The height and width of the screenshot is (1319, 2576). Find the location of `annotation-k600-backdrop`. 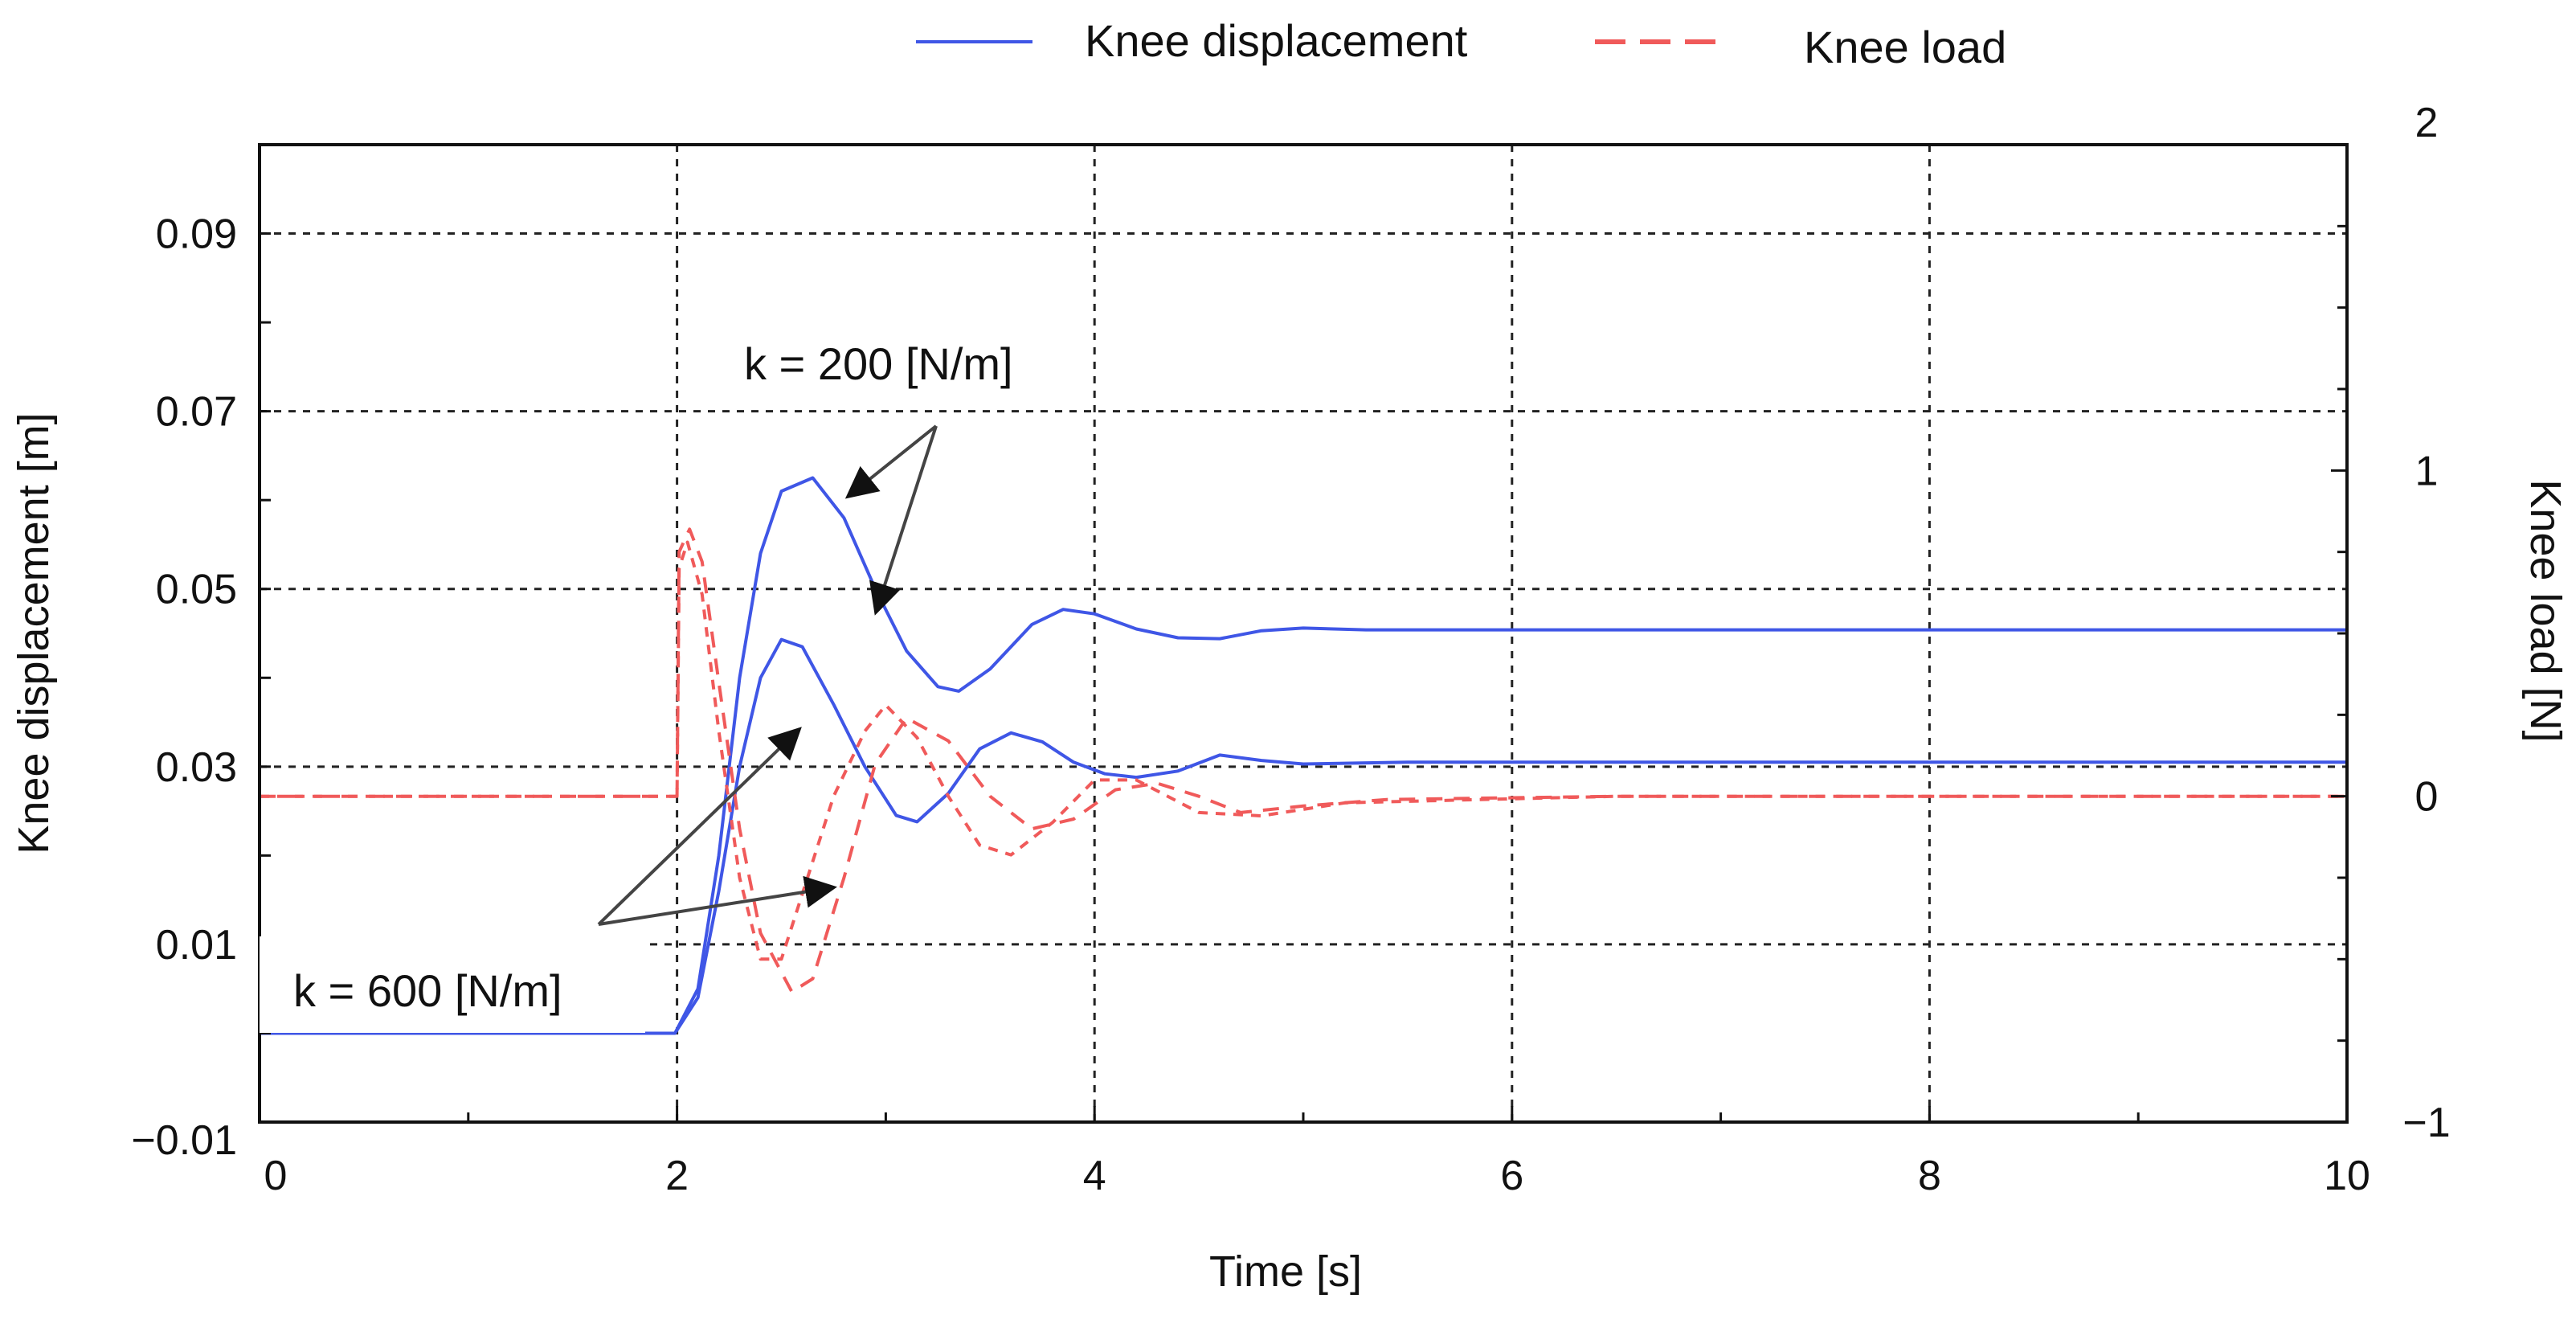

annotation-k600-backdrop is located at coordinates (452, 984).